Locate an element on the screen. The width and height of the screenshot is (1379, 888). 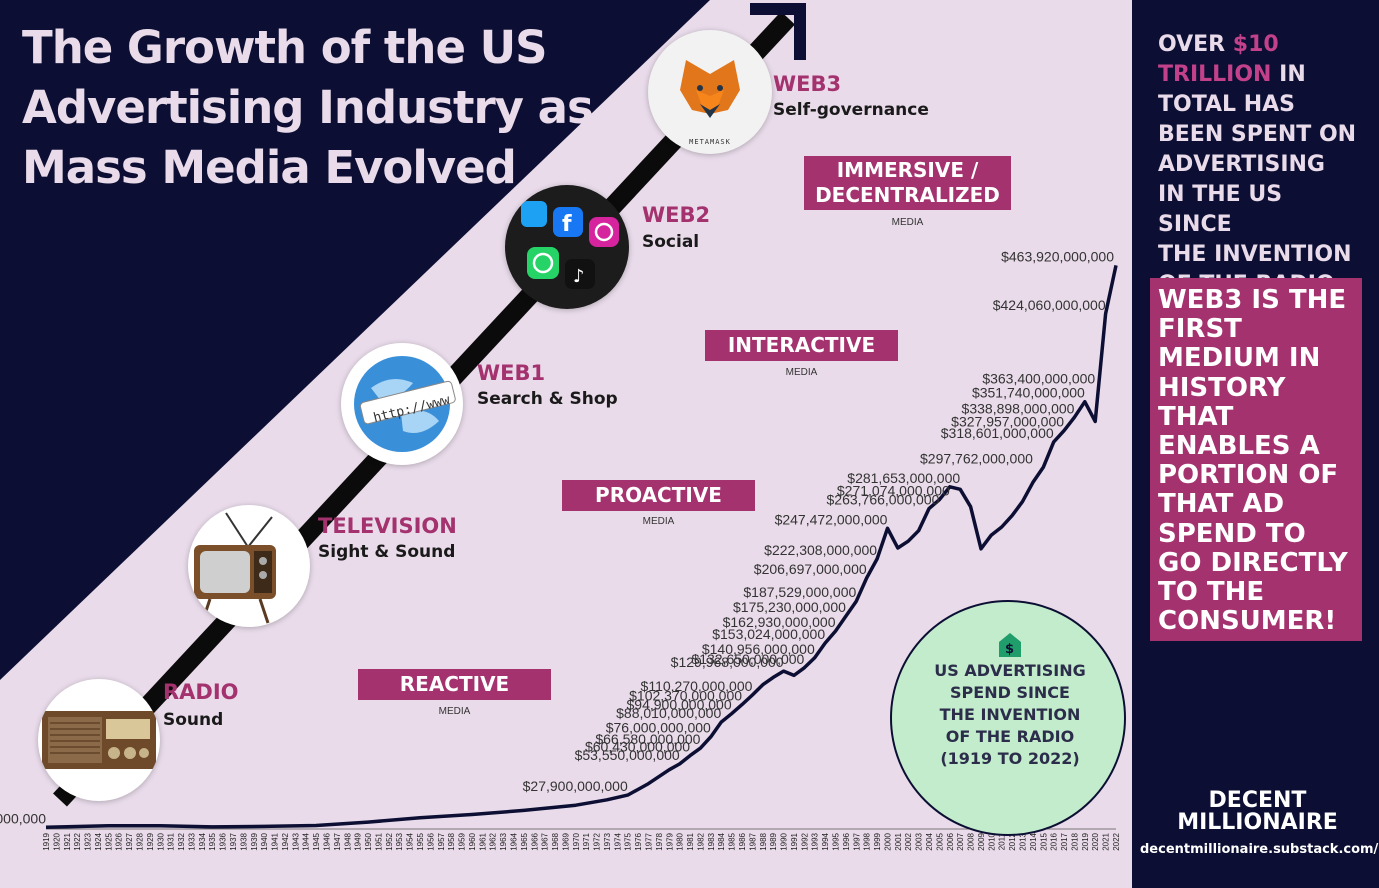
x-tick-label: 1927 is located at coordinates (129, 841).